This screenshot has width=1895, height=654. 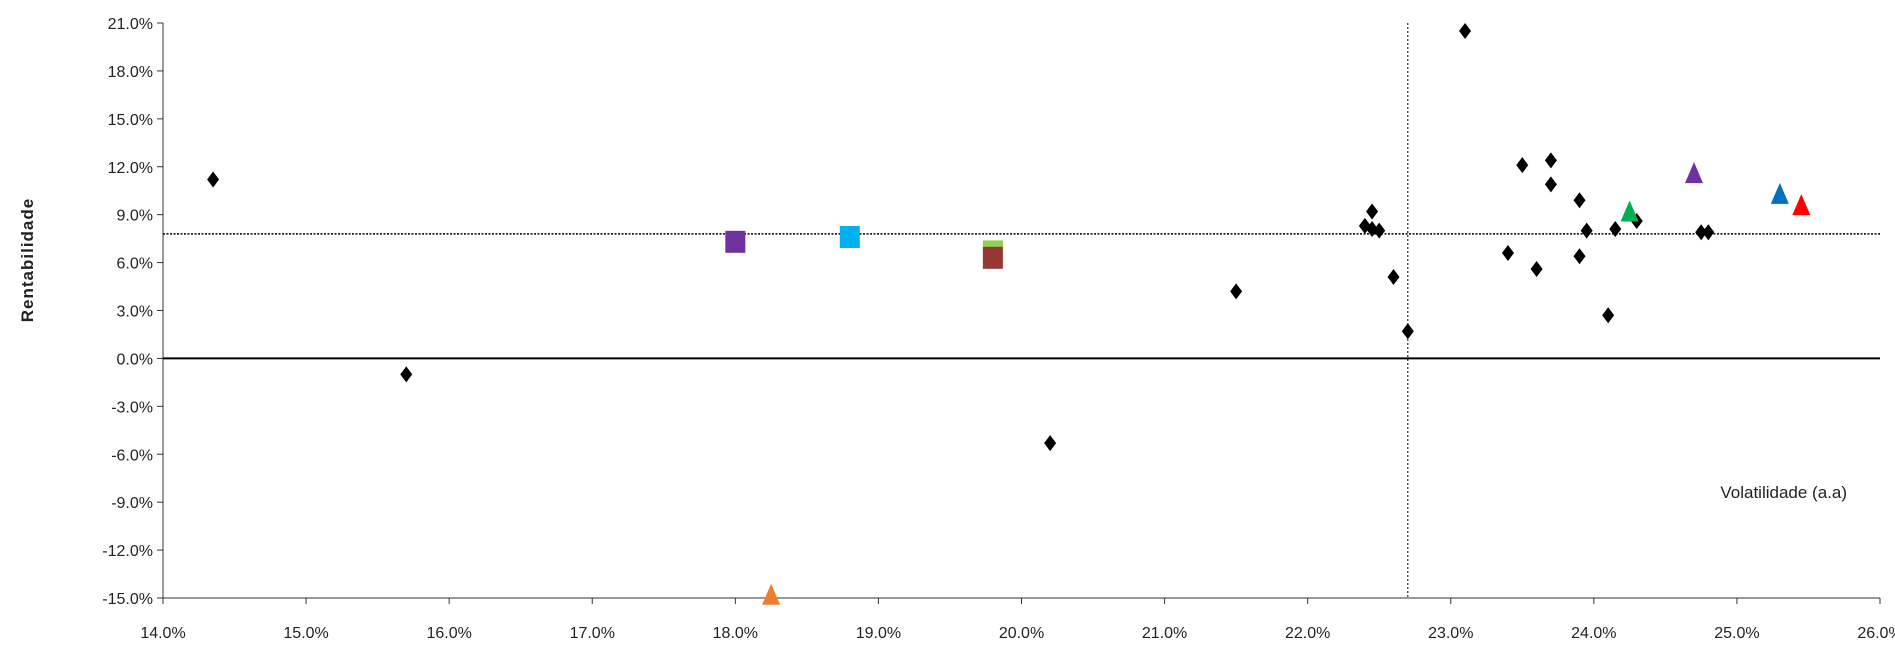 What do you see at coordinates (162, 633) in the screenshot?
I see `x-tick-label: 14.0%` at bounding box center [162, 633].